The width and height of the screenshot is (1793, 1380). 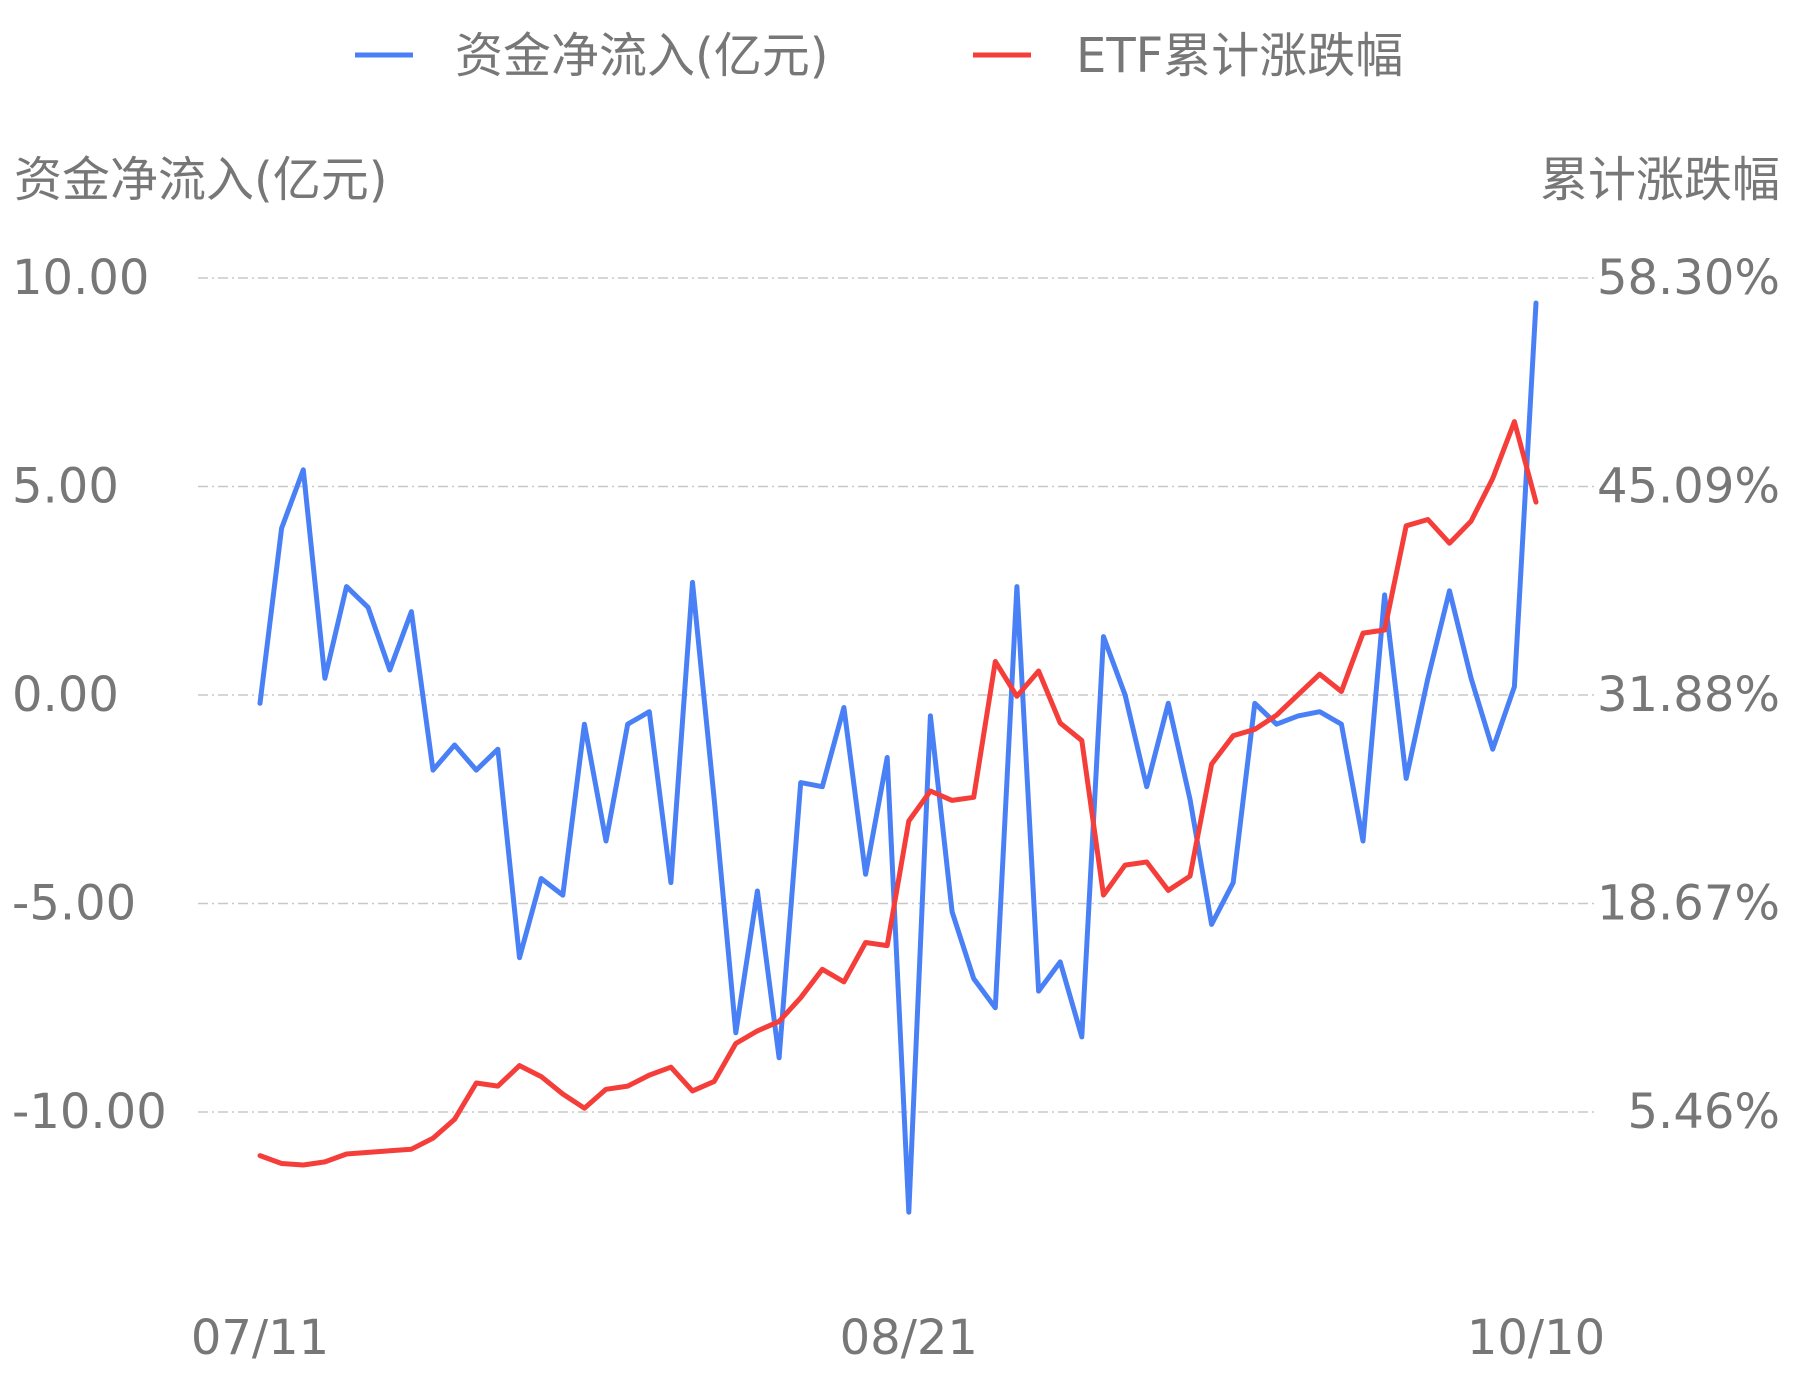 What do you see at coordinates (879, 56) in the screenshot?
I see `legend: 资金净流入(亿元) ETF累计涨跌幅` at bounding box center [879, 56].